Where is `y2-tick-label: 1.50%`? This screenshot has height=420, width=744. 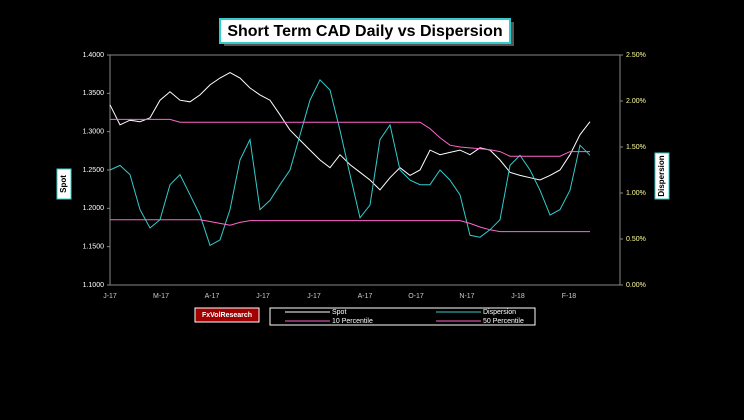 y2-tick-label: 1.50% is located at coordinates (636, 147).